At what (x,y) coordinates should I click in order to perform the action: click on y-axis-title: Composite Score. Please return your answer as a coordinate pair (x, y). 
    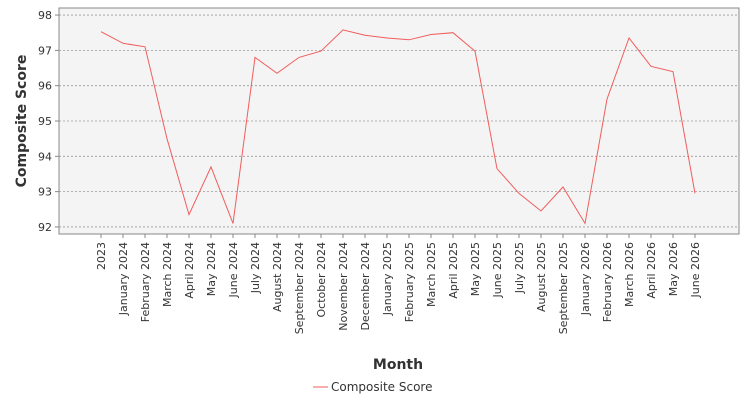
    Looking at the image, I should click on (22, 121).